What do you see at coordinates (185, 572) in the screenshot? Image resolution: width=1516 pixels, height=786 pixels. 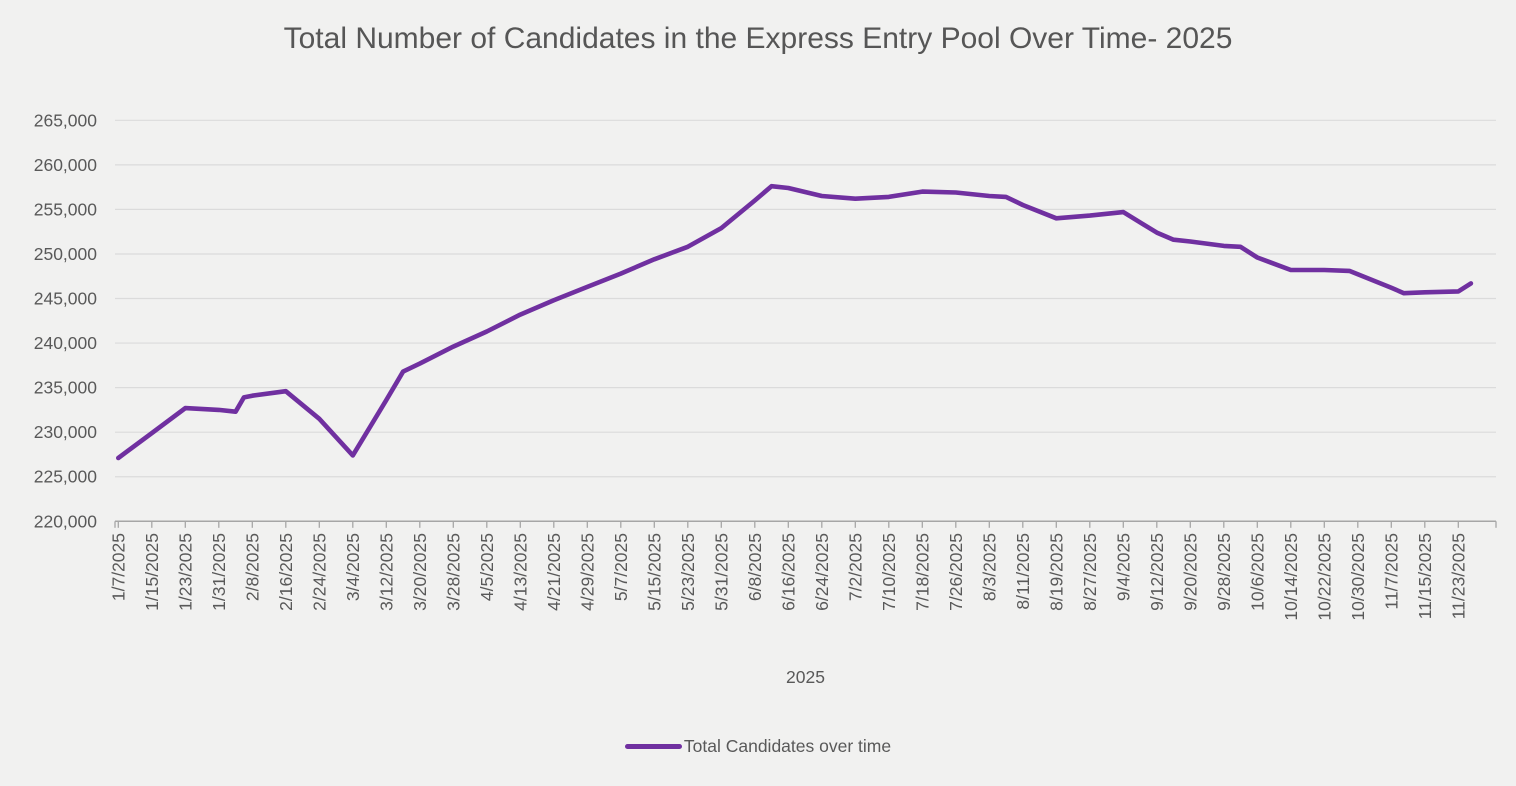 I see `x-tick-label: 1/23/2025` at bounding box center [185, 572].